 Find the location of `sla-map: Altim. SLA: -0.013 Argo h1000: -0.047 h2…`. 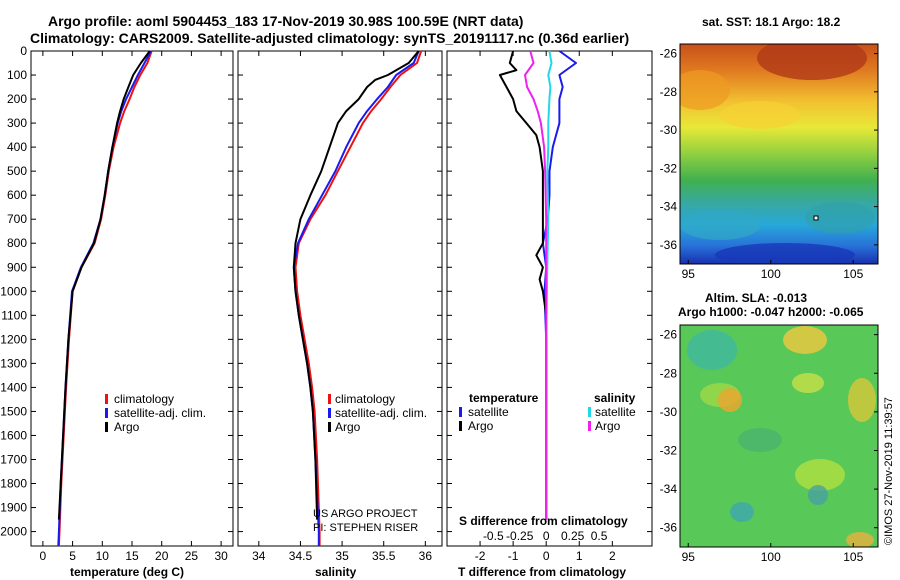

sla-map: Altim. SLA: -0.013 Argo h1000: -0.047 h2… is located at coordinates (769, 427).